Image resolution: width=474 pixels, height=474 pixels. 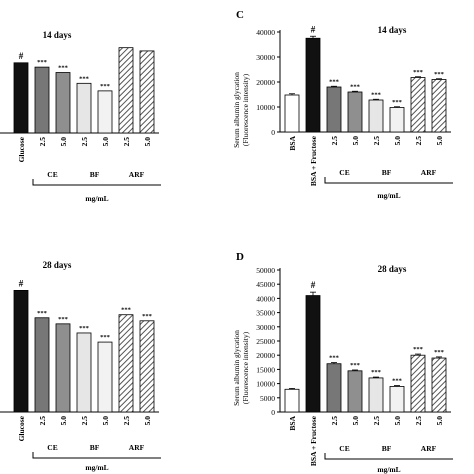 What do you see at coordinates (240, 15) in the screenshot?
I see `panel-label: C` at bounding box center [240, 15].